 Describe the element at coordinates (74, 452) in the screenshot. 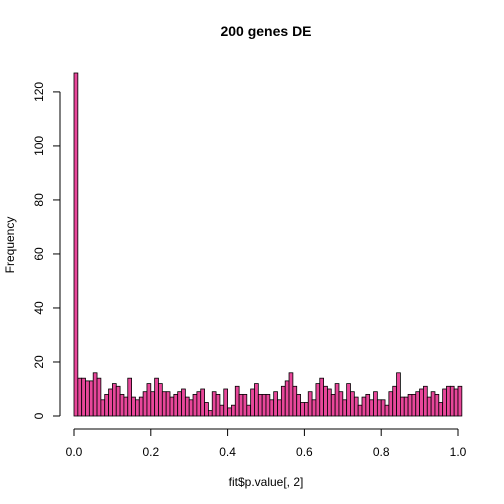

I see `x-tick-label: 0.0` at that location.